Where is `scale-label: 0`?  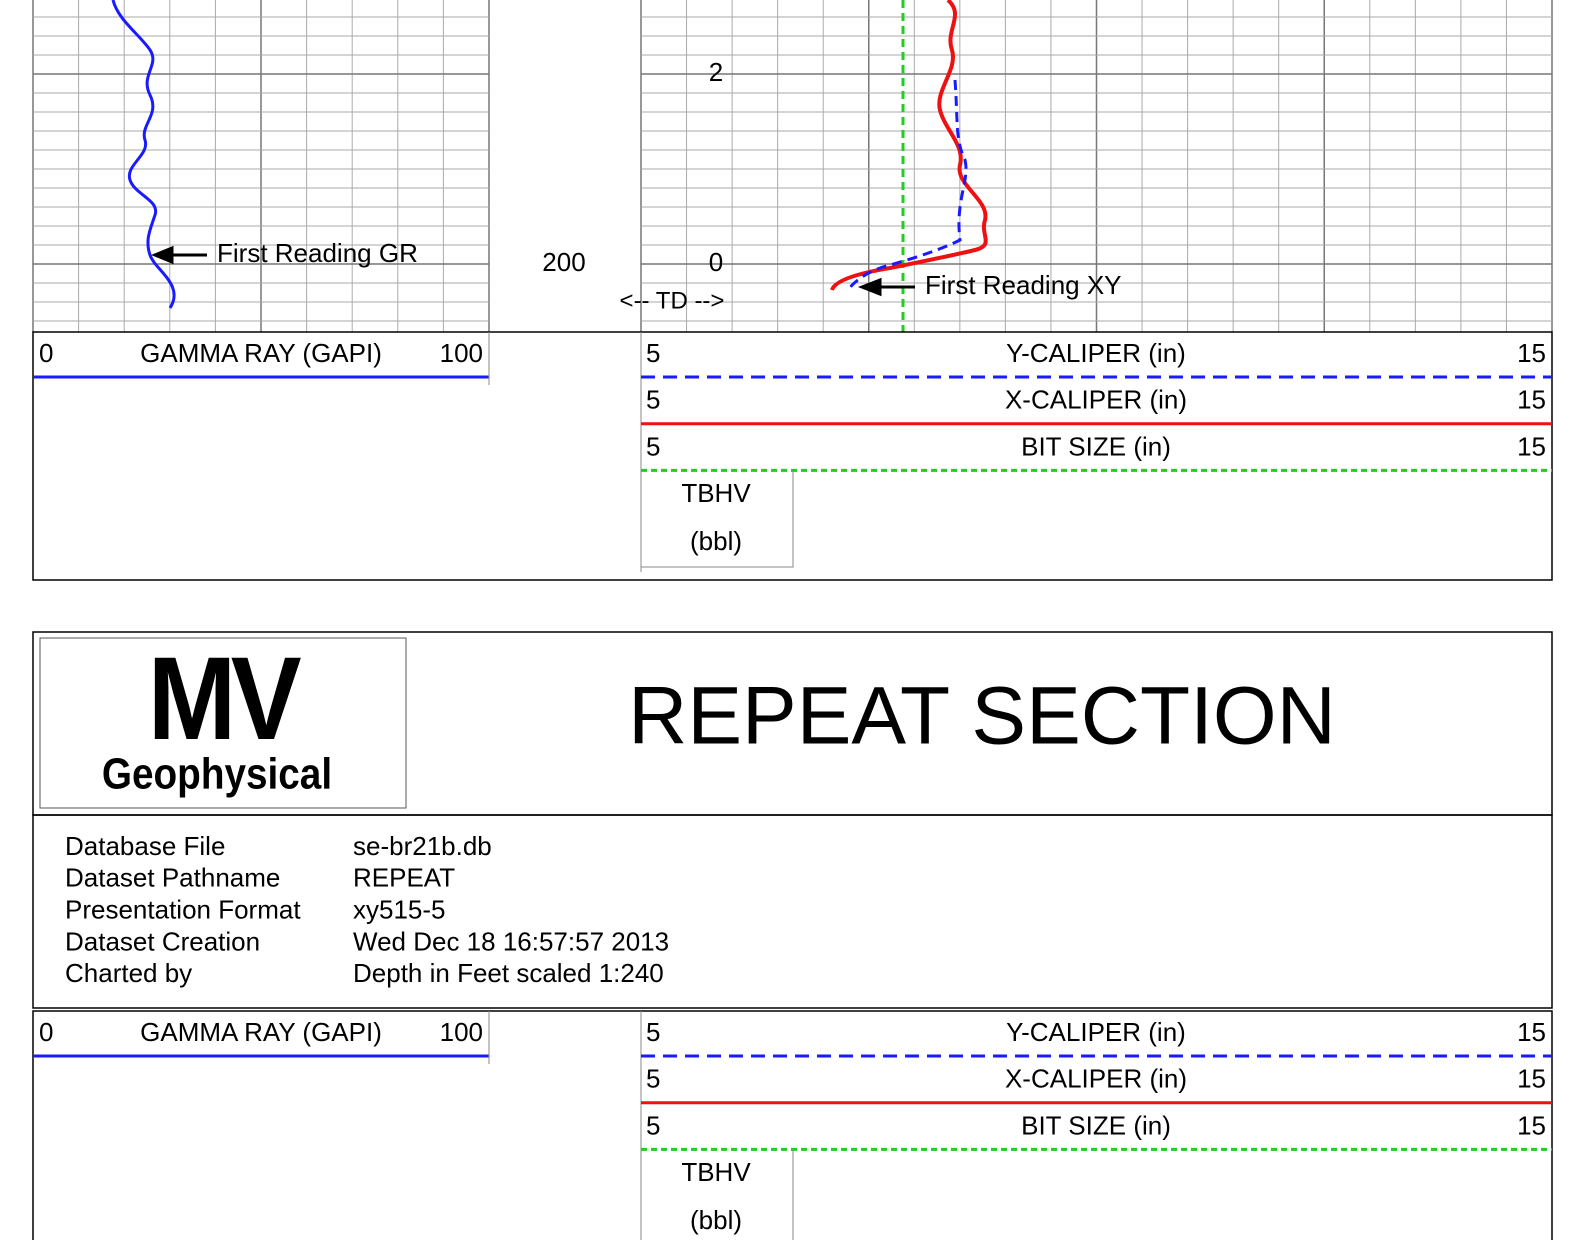
scale-label: 0 is located at coordinates (716, 262).